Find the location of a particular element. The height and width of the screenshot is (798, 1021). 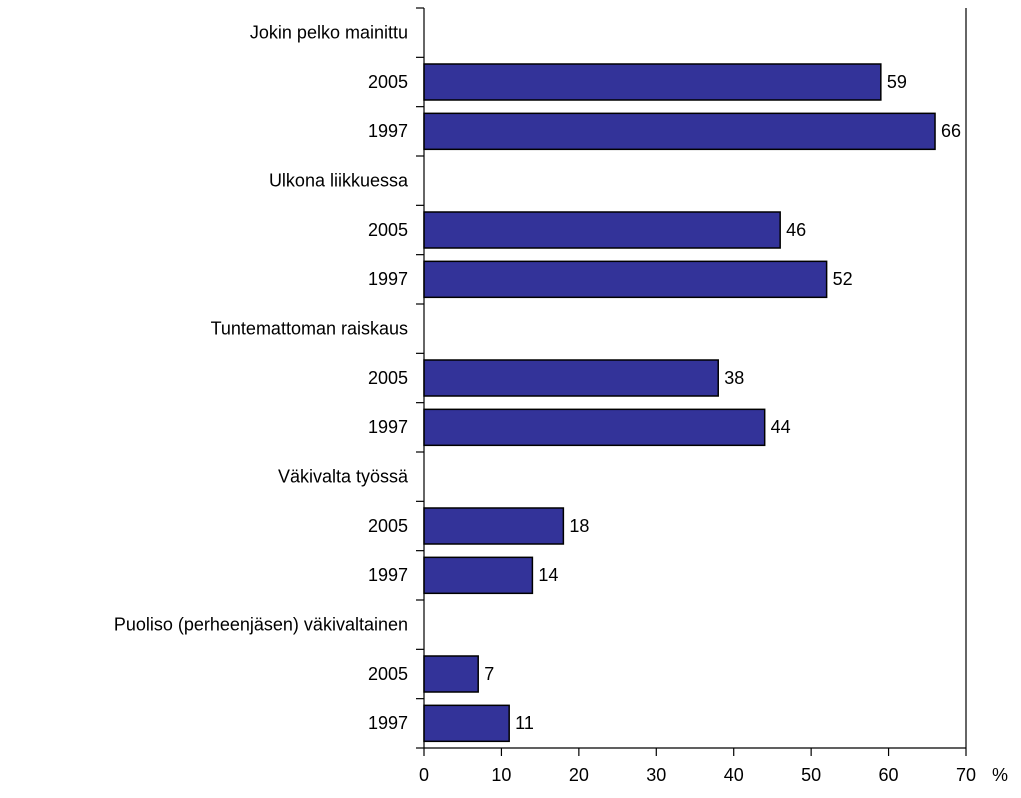

x-tick-label: 20 is located at coordinates (579, 775).